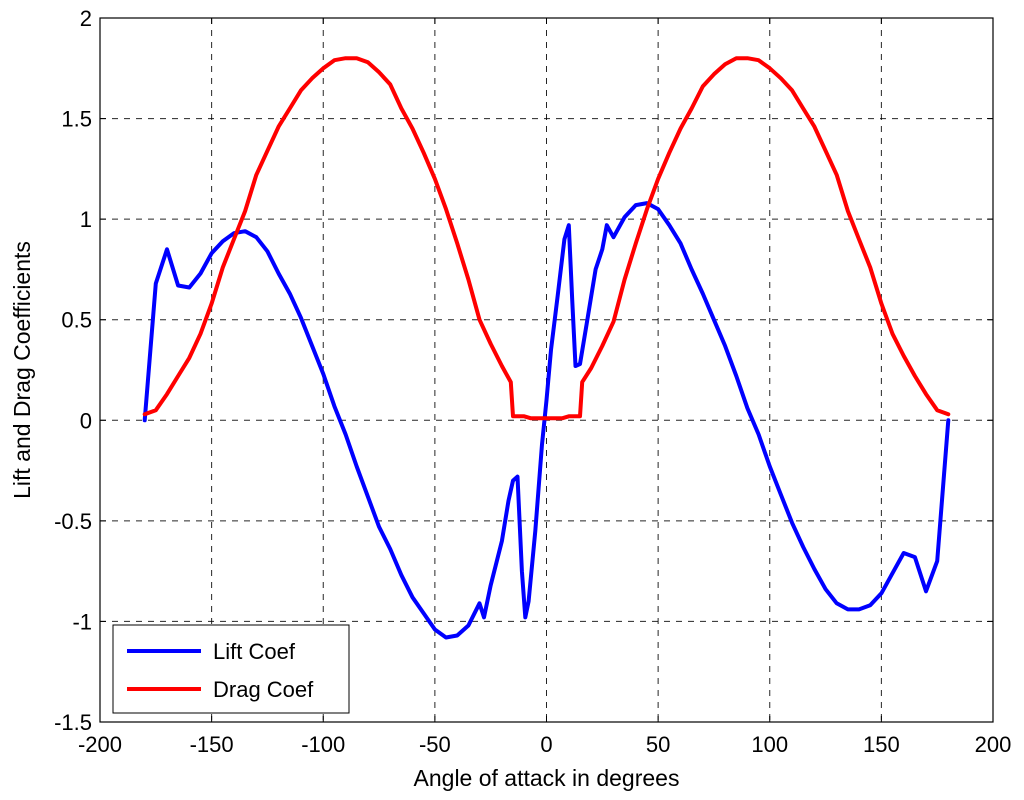  Describe the element at coordinates (86, 420) in the screenshot. I see `y-tick-label: 0` at that location.